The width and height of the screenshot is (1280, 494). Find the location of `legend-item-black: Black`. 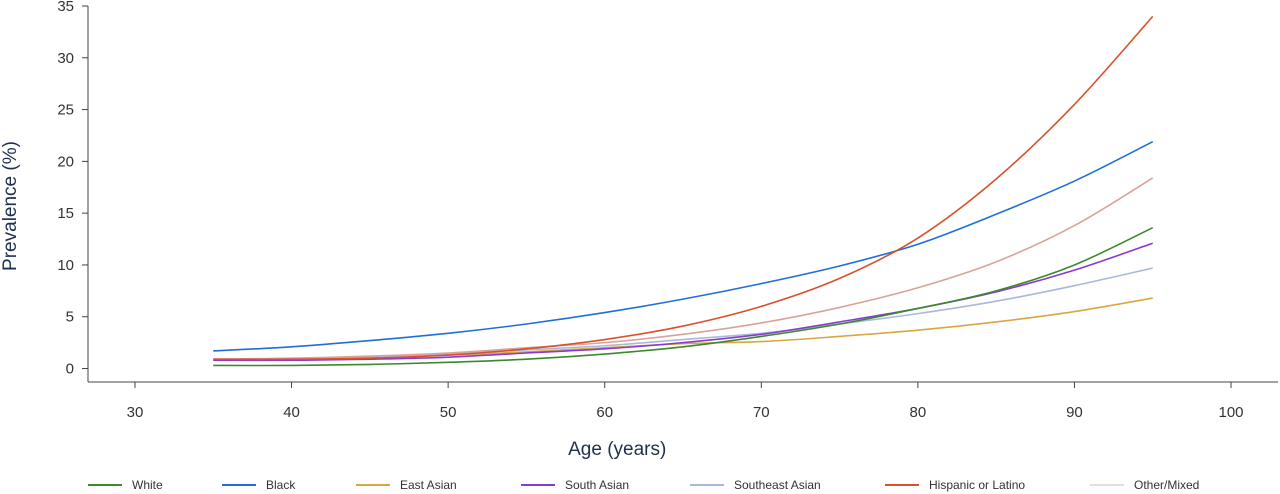

legend-item-black: Black is located at coordinates (258, 485).